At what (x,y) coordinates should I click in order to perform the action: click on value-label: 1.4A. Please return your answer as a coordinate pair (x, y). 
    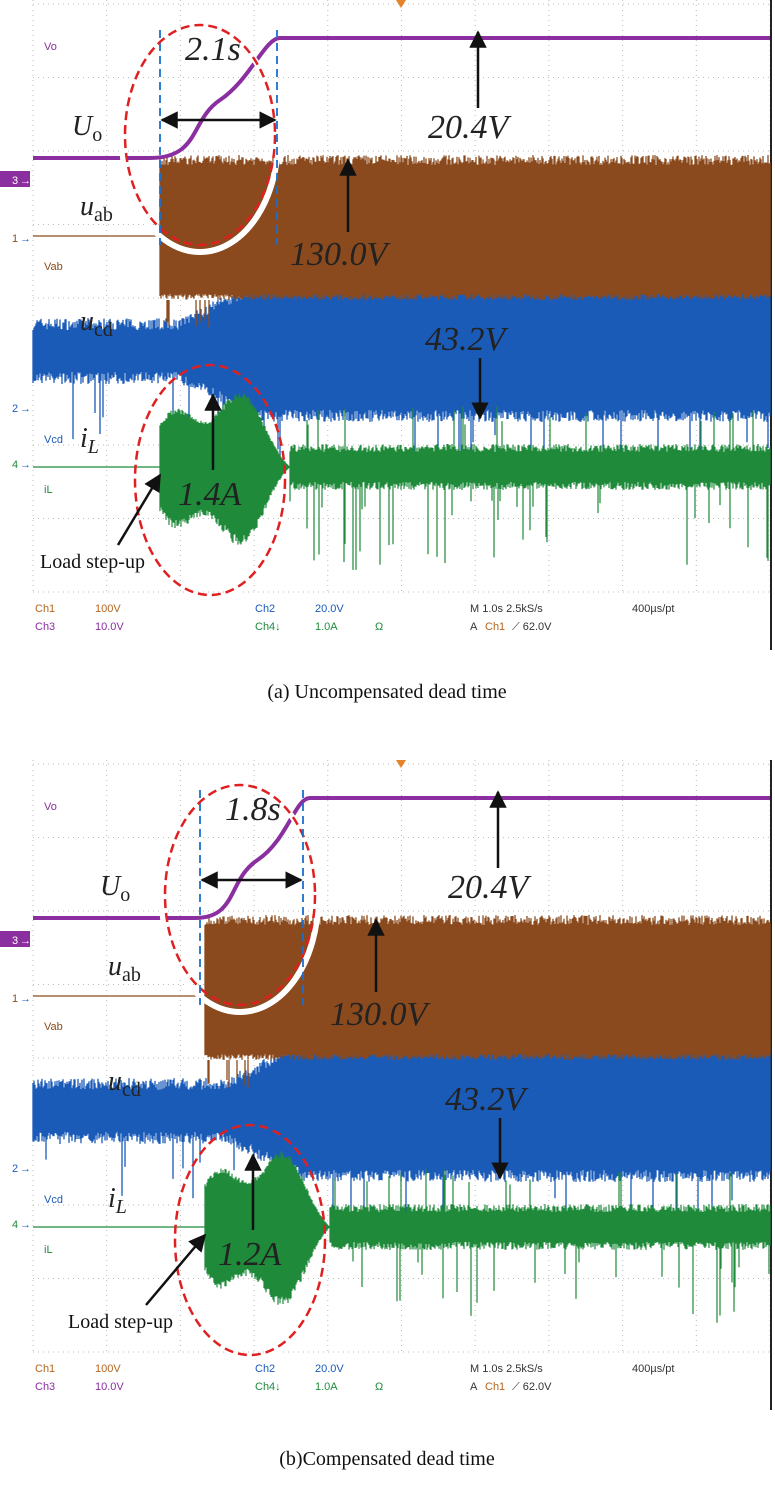
    Looking at the image, I should click on (210, 494).